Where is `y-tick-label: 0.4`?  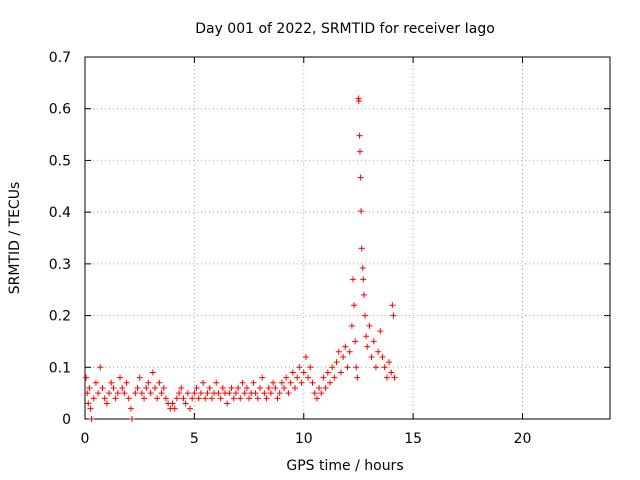
y-tick-label: 0.4 is located at coordinates (60, 213).